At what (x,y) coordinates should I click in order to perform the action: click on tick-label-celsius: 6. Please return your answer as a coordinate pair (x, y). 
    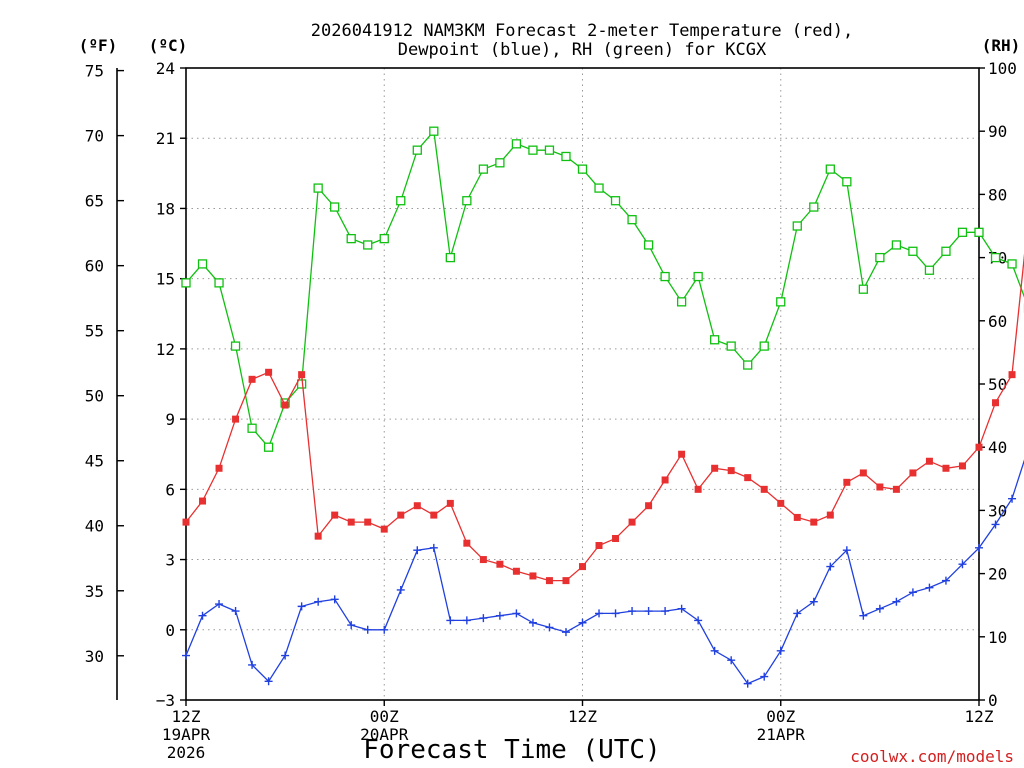
    Looking at the image, I should click on (170, 489).